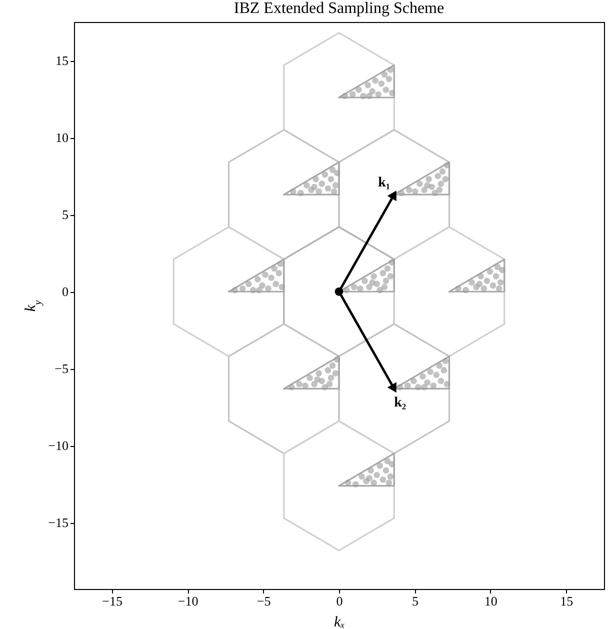 The height and width of the screenshot is (629, 613). What do you see at coordinates (415, 601) in the screenshot?
I see `x-tick-label: 5` at bounding box center [415, 601].